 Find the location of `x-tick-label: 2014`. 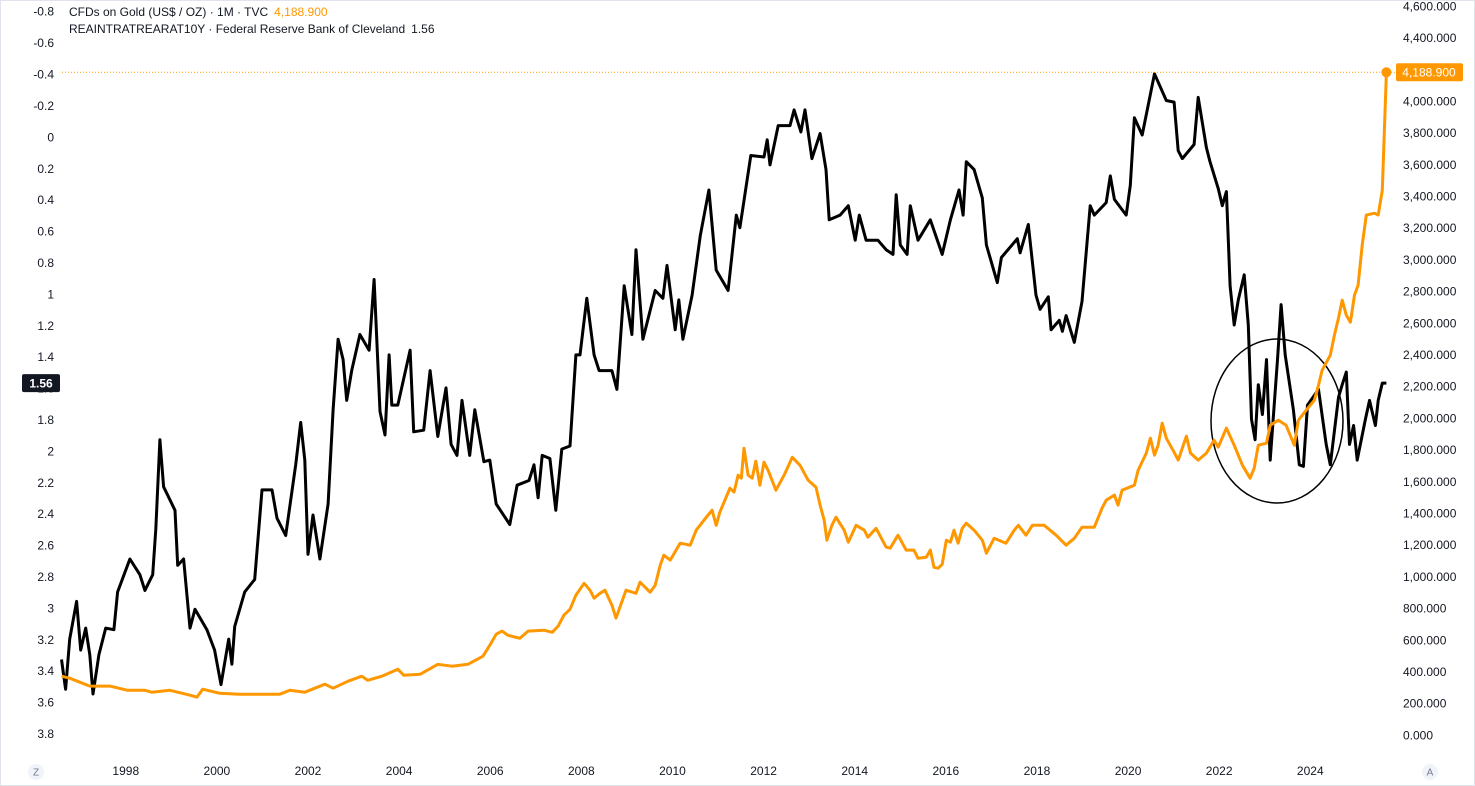

x-tick-label: 2014 is located at coordinates (854, 771).